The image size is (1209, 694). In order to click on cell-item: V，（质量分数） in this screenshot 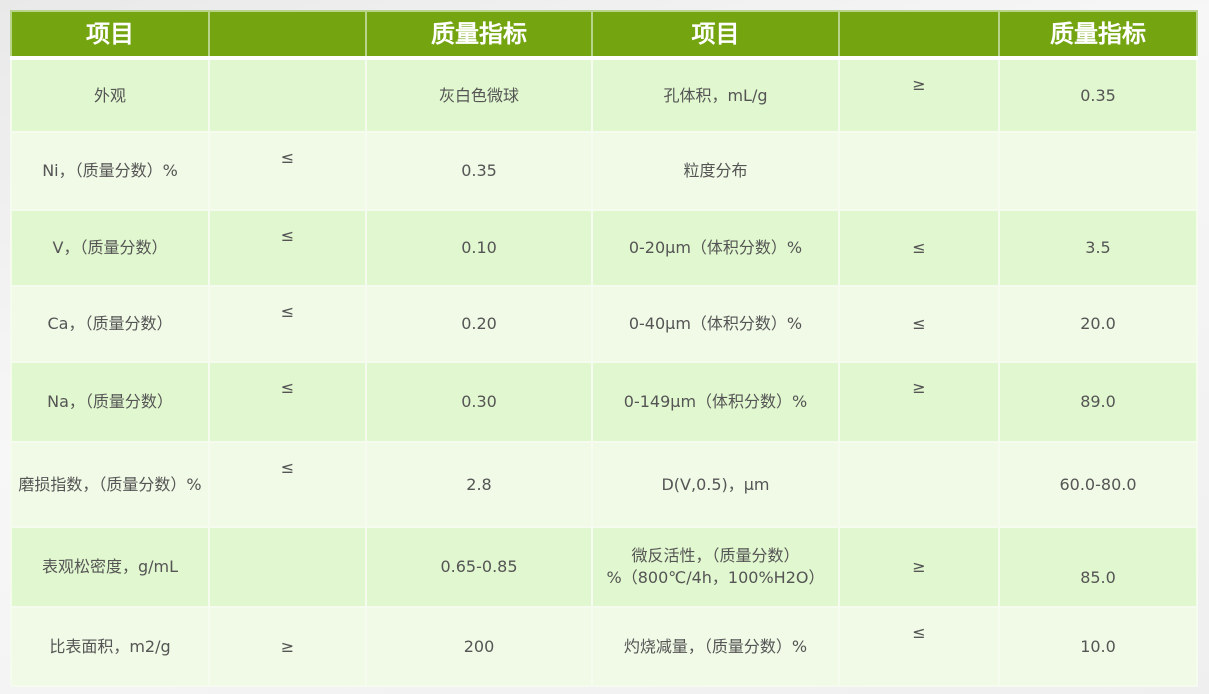, I will do `click(110, 248)`.